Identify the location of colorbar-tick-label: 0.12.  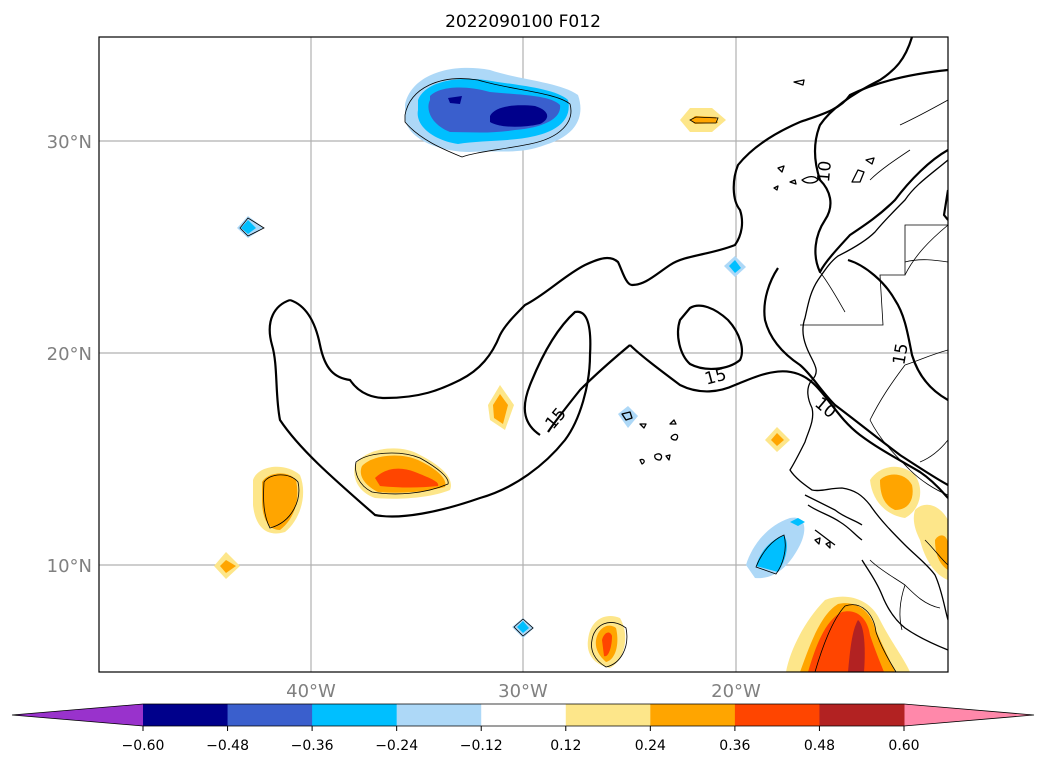
(565, 746).